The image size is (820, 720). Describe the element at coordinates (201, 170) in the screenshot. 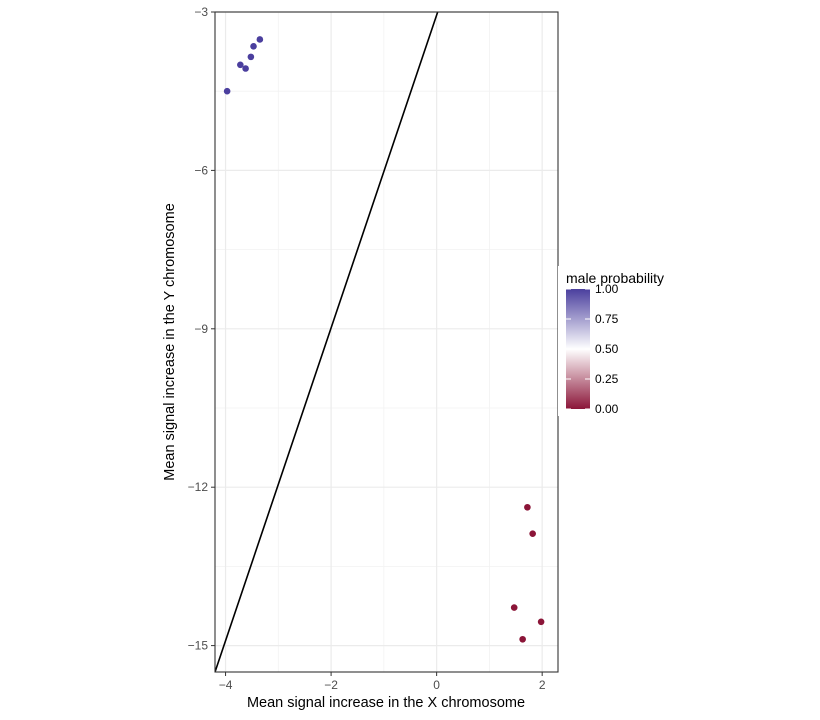

I see `y-tick-label: −6` at that location.